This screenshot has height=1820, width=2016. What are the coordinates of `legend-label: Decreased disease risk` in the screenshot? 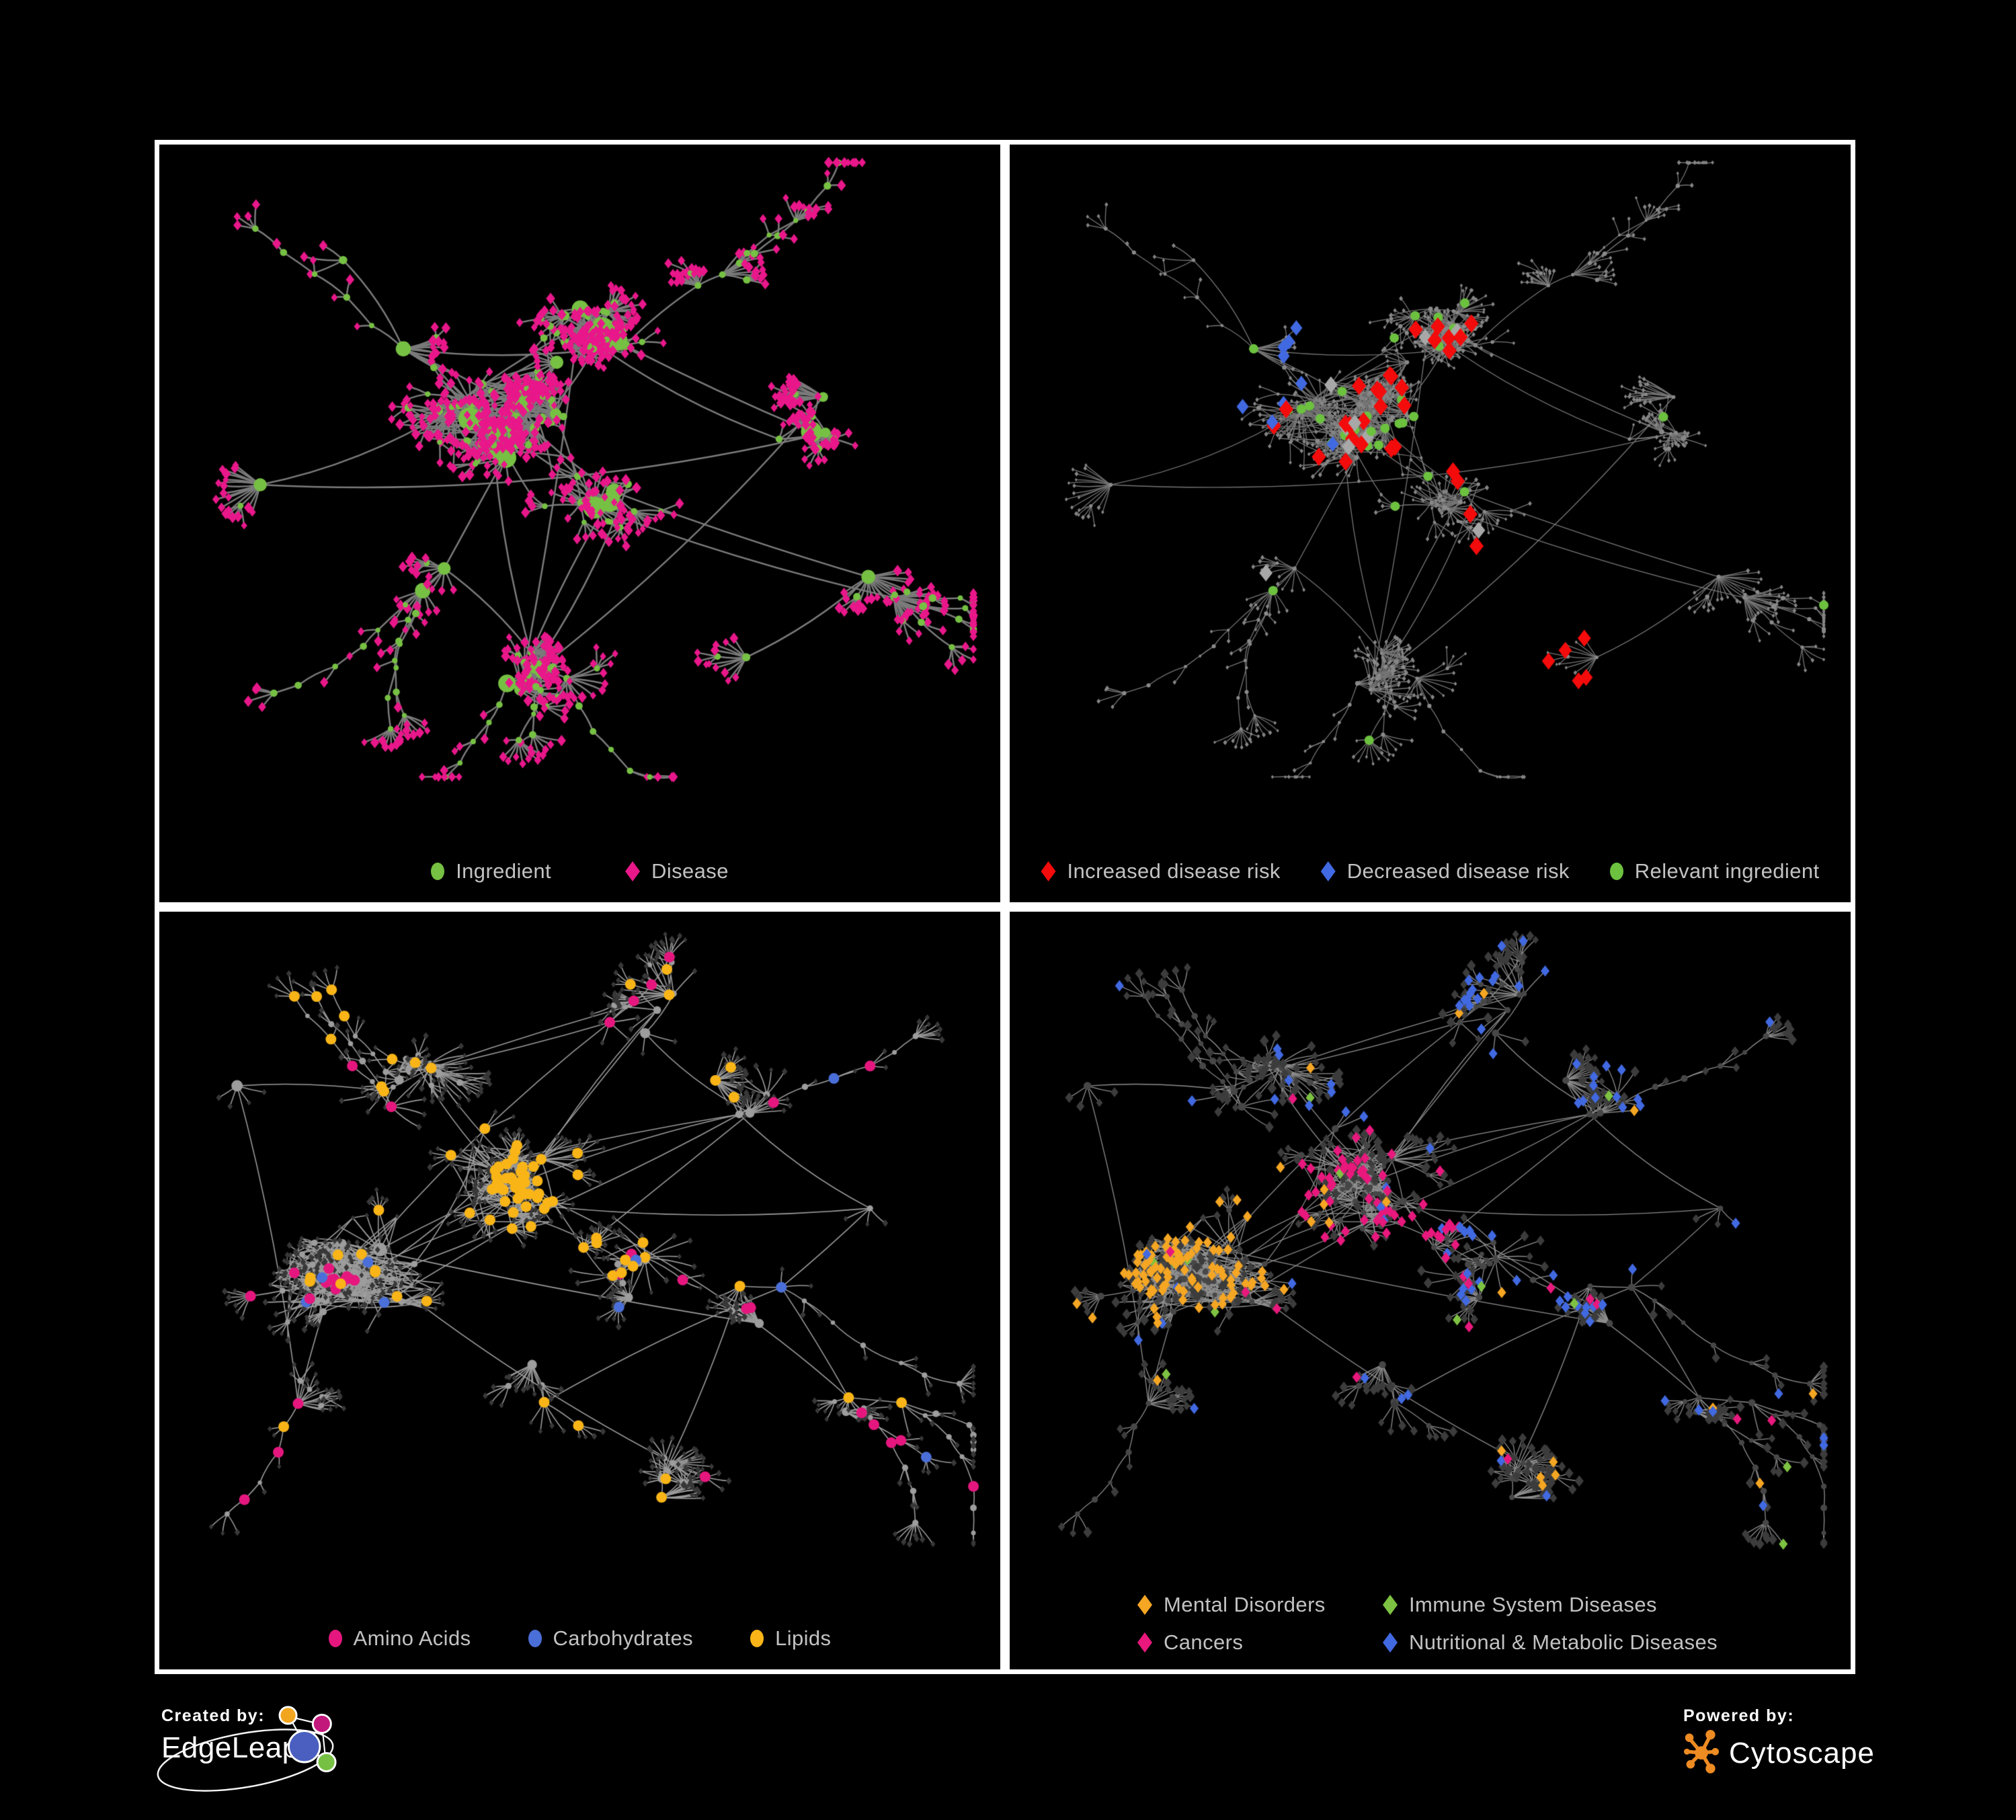 It's located at (1458, 871).